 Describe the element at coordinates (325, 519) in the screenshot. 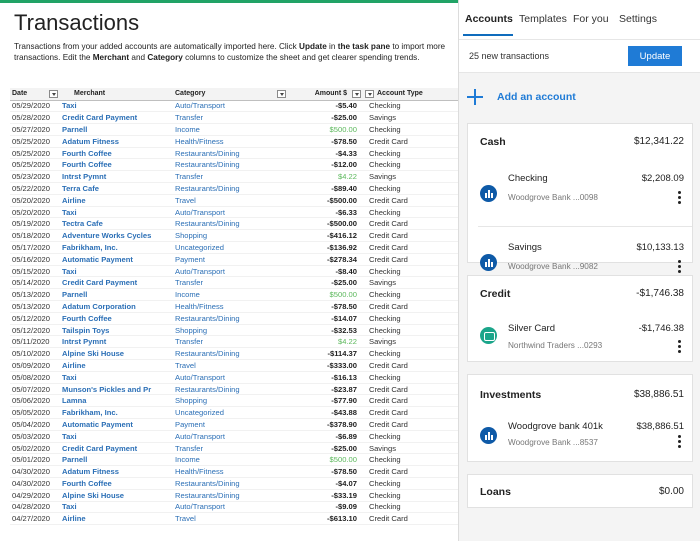

I see `amount-cell: -$613.10` at that location.